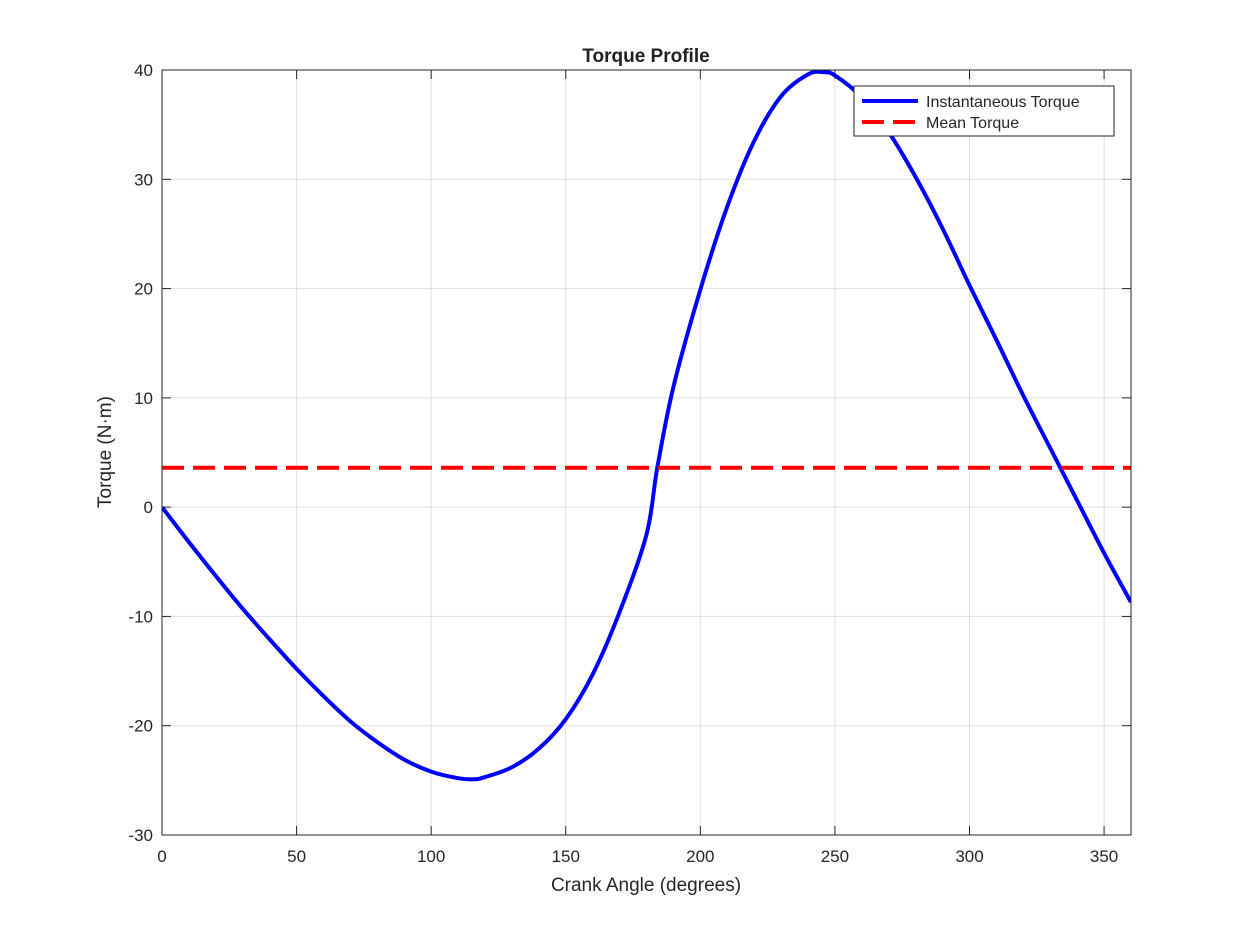  What do you see at coordinates (972, 123) in the screenshot?
I see `legend-label-1: Mean Torque` at bounding box center [972, 123].